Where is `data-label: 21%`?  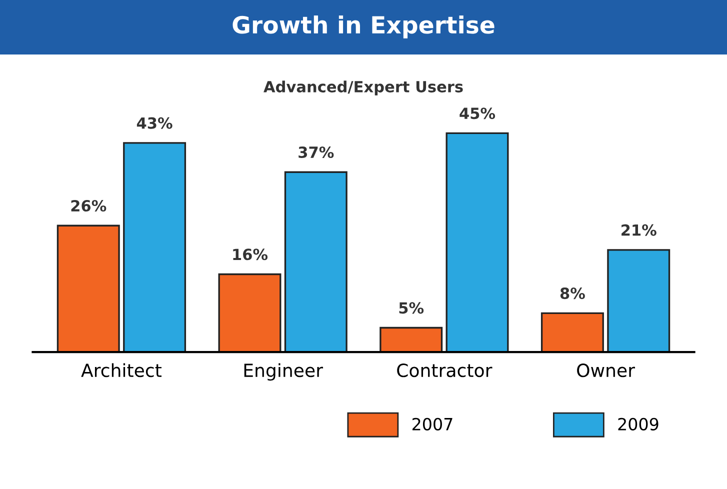 data-label: 21% is located at coordinates (639, 230).